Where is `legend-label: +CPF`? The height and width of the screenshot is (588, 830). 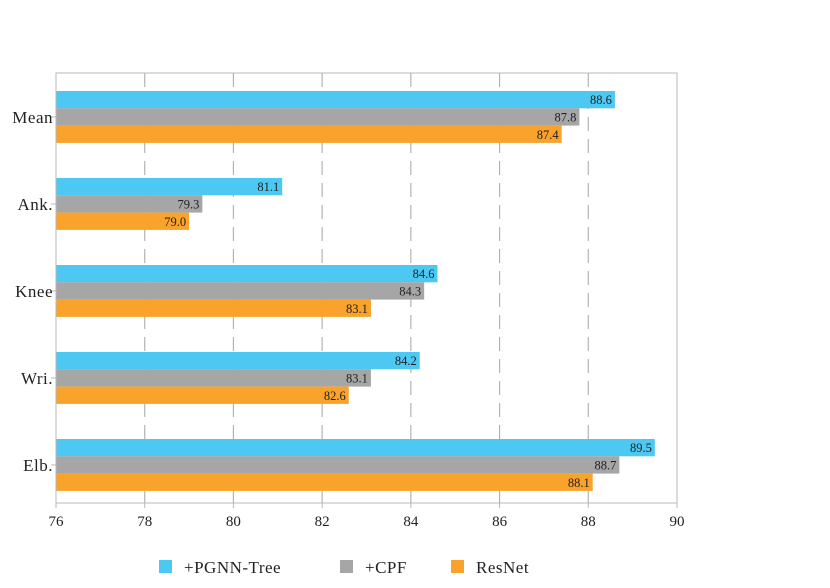 legend-label: +CPF is located at coordinates (386, 567).